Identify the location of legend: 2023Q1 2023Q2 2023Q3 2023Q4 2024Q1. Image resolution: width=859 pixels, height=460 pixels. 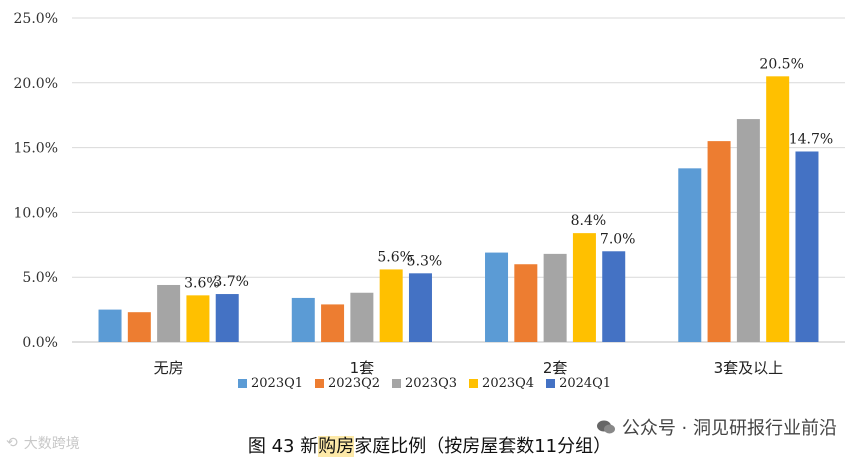
(424, 383).